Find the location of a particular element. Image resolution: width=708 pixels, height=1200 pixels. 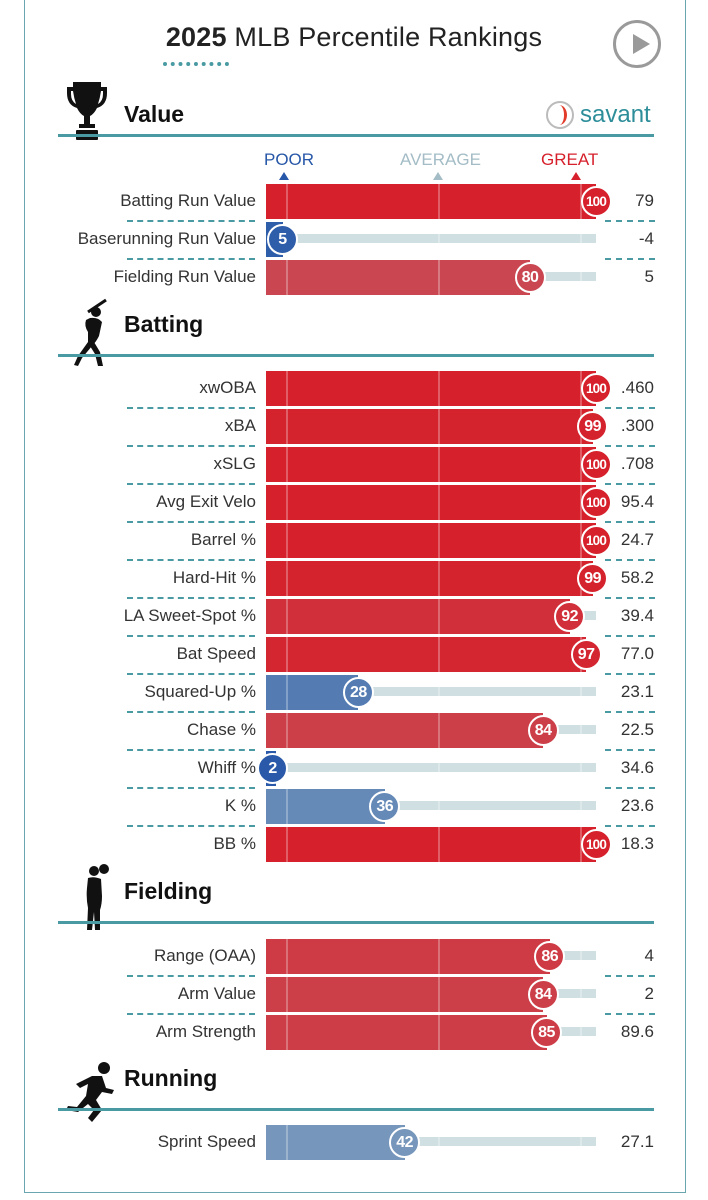

percentile-badge: 5 is located at coordinates (282, 239).